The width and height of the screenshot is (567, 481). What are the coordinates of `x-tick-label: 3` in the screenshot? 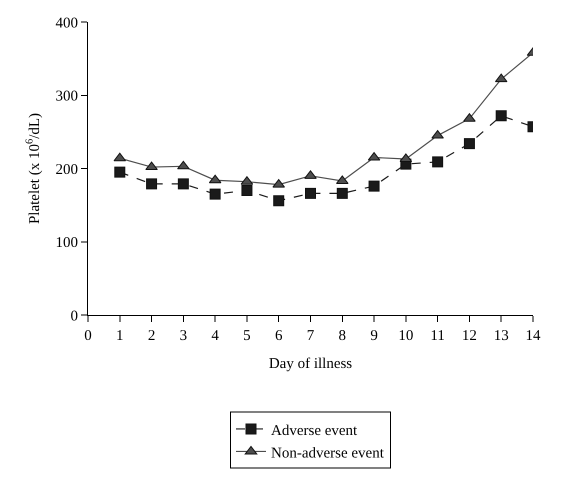 It's located at (184, 336).